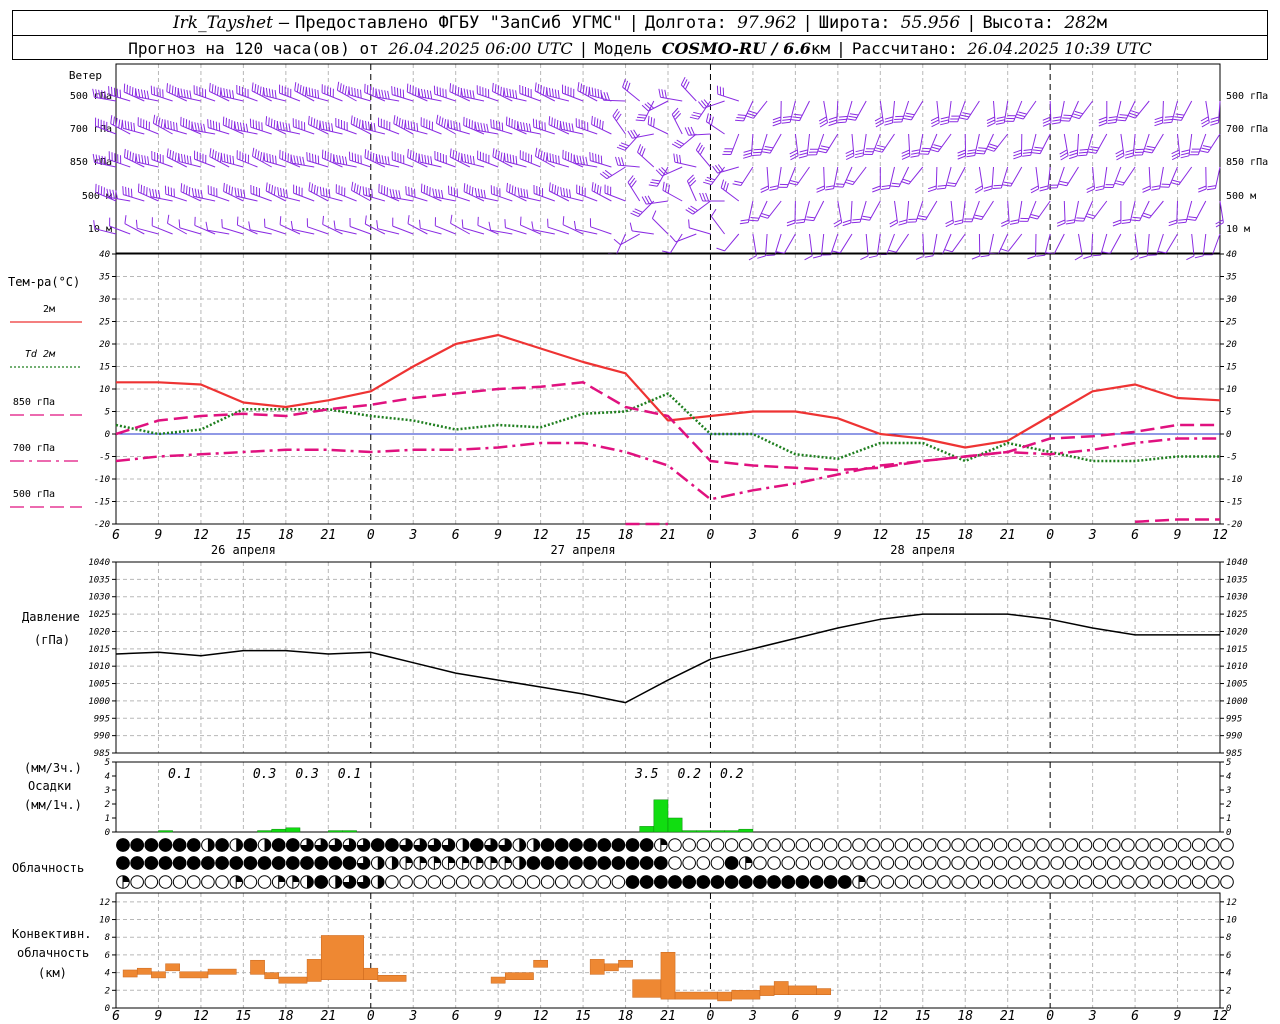 This screenshot has width=1280, height=1024. I want to click on y-tick-label: 995, so click(102, 719).